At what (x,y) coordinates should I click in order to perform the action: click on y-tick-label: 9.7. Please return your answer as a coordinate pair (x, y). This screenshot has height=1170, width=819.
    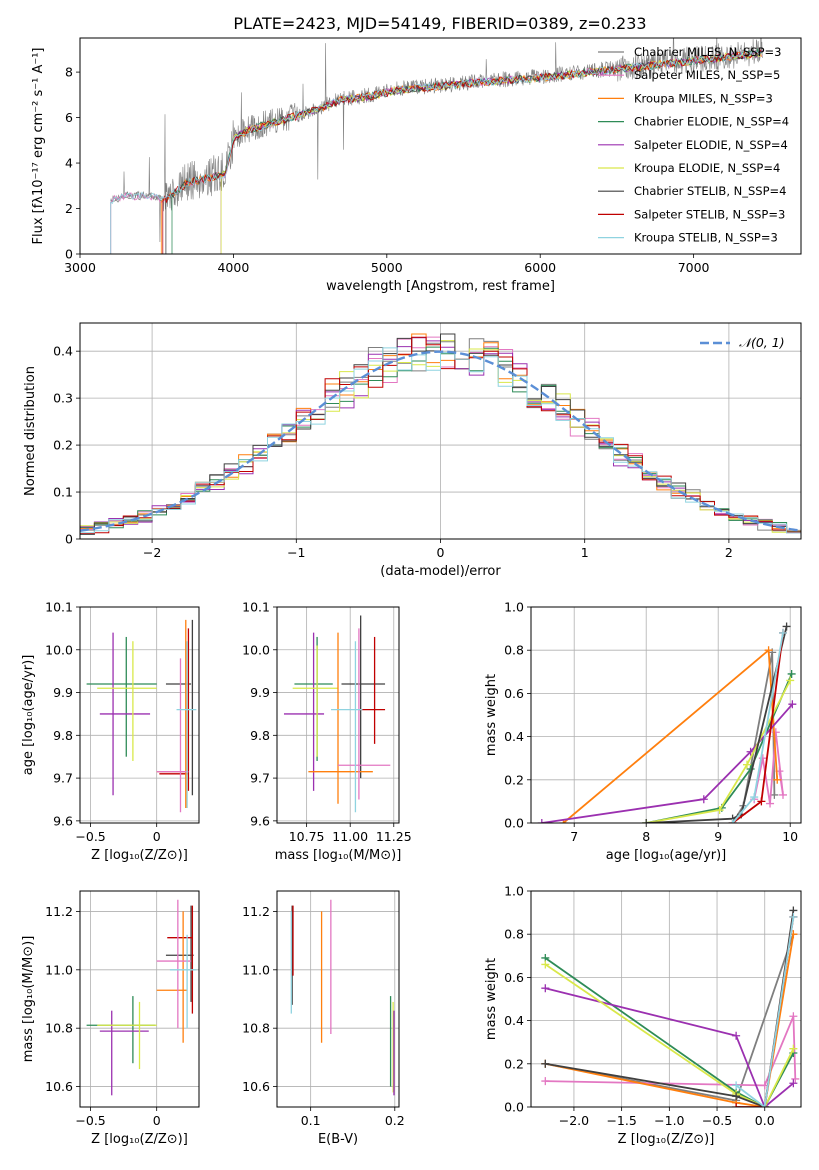
    Looking at the image, I should click on (63, 778).